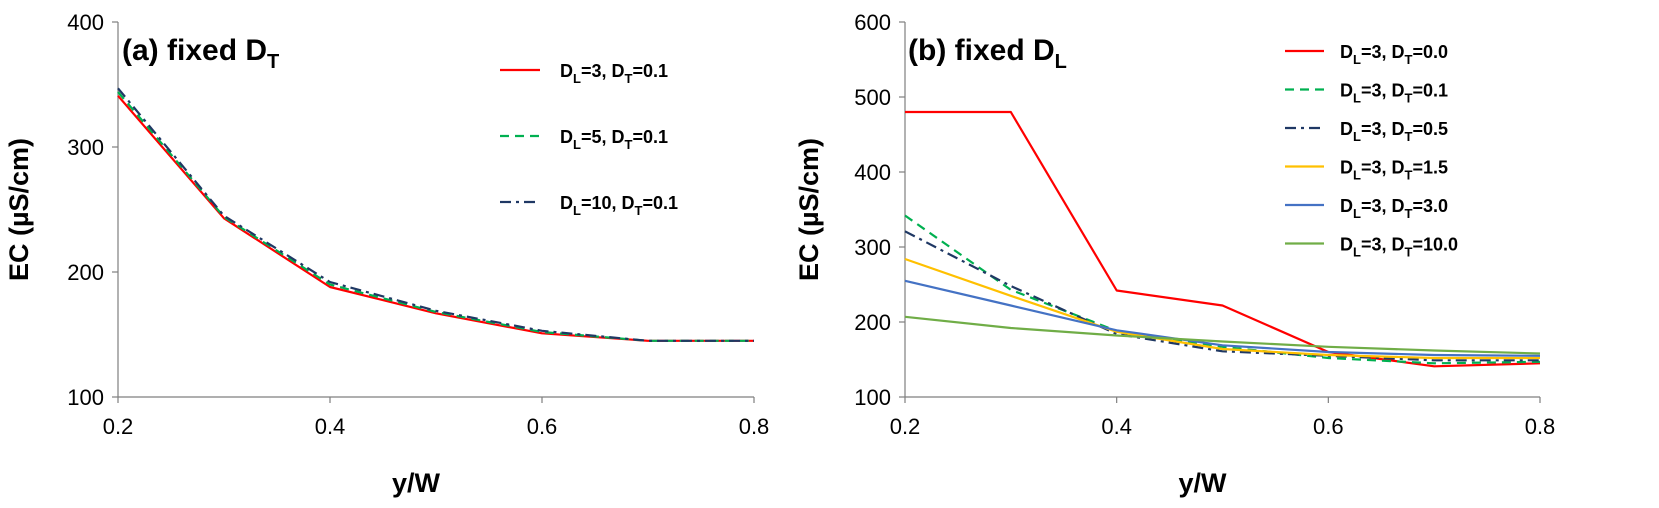 This screenshot has height=508, width=1659. I want to click on panel-title-subscript: L, so click(1061, 62).